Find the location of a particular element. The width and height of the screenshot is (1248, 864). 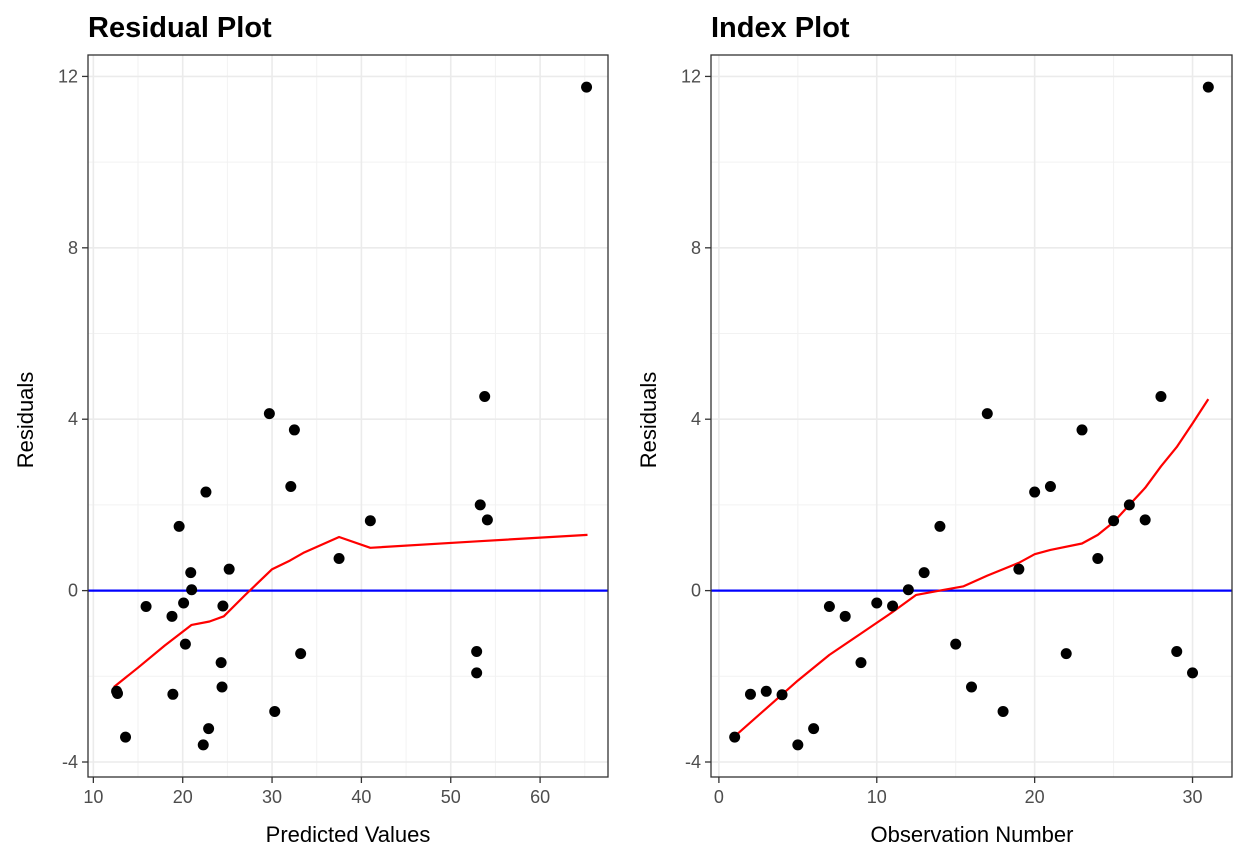

index-plot-y-axis-title: Residuals is located at coordinates (648, 420).